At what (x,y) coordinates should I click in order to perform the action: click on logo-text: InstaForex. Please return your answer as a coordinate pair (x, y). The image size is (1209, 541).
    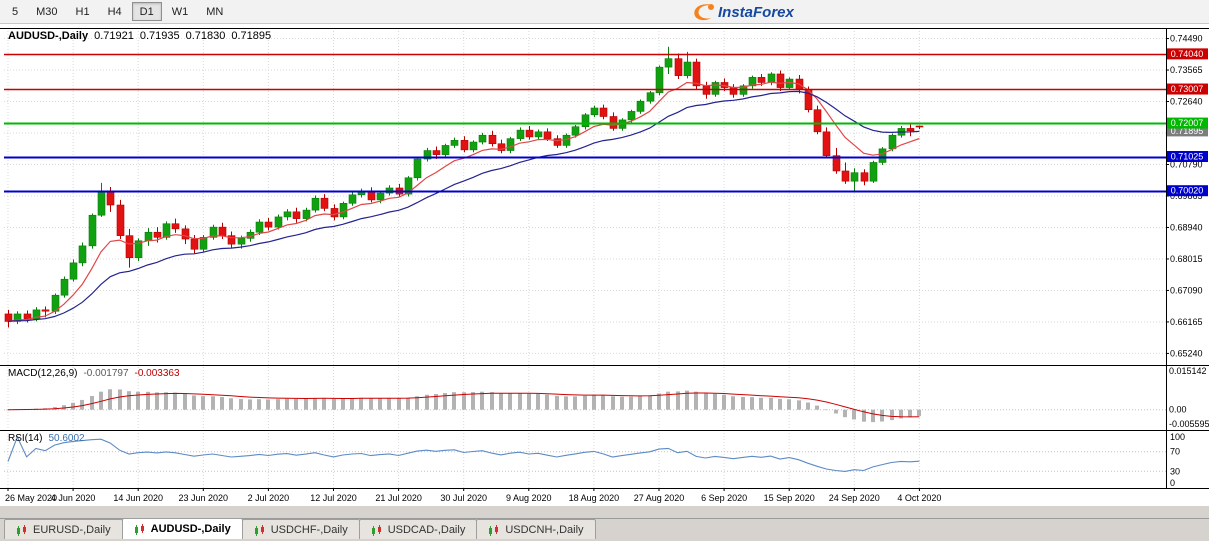
    Looking at the image, I should click on (756, 12).